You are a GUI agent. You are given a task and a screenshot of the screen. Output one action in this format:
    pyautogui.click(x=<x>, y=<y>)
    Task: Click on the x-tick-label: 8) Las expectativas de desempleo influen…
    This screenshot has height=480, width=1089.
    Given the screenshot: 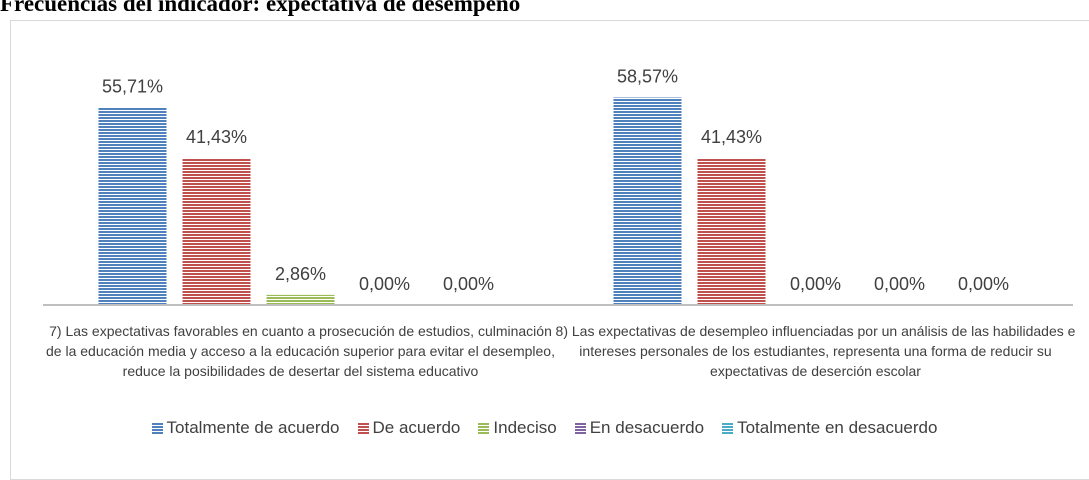 What is the action you would take?
    pyautogui.click(x=815, y=351)
    